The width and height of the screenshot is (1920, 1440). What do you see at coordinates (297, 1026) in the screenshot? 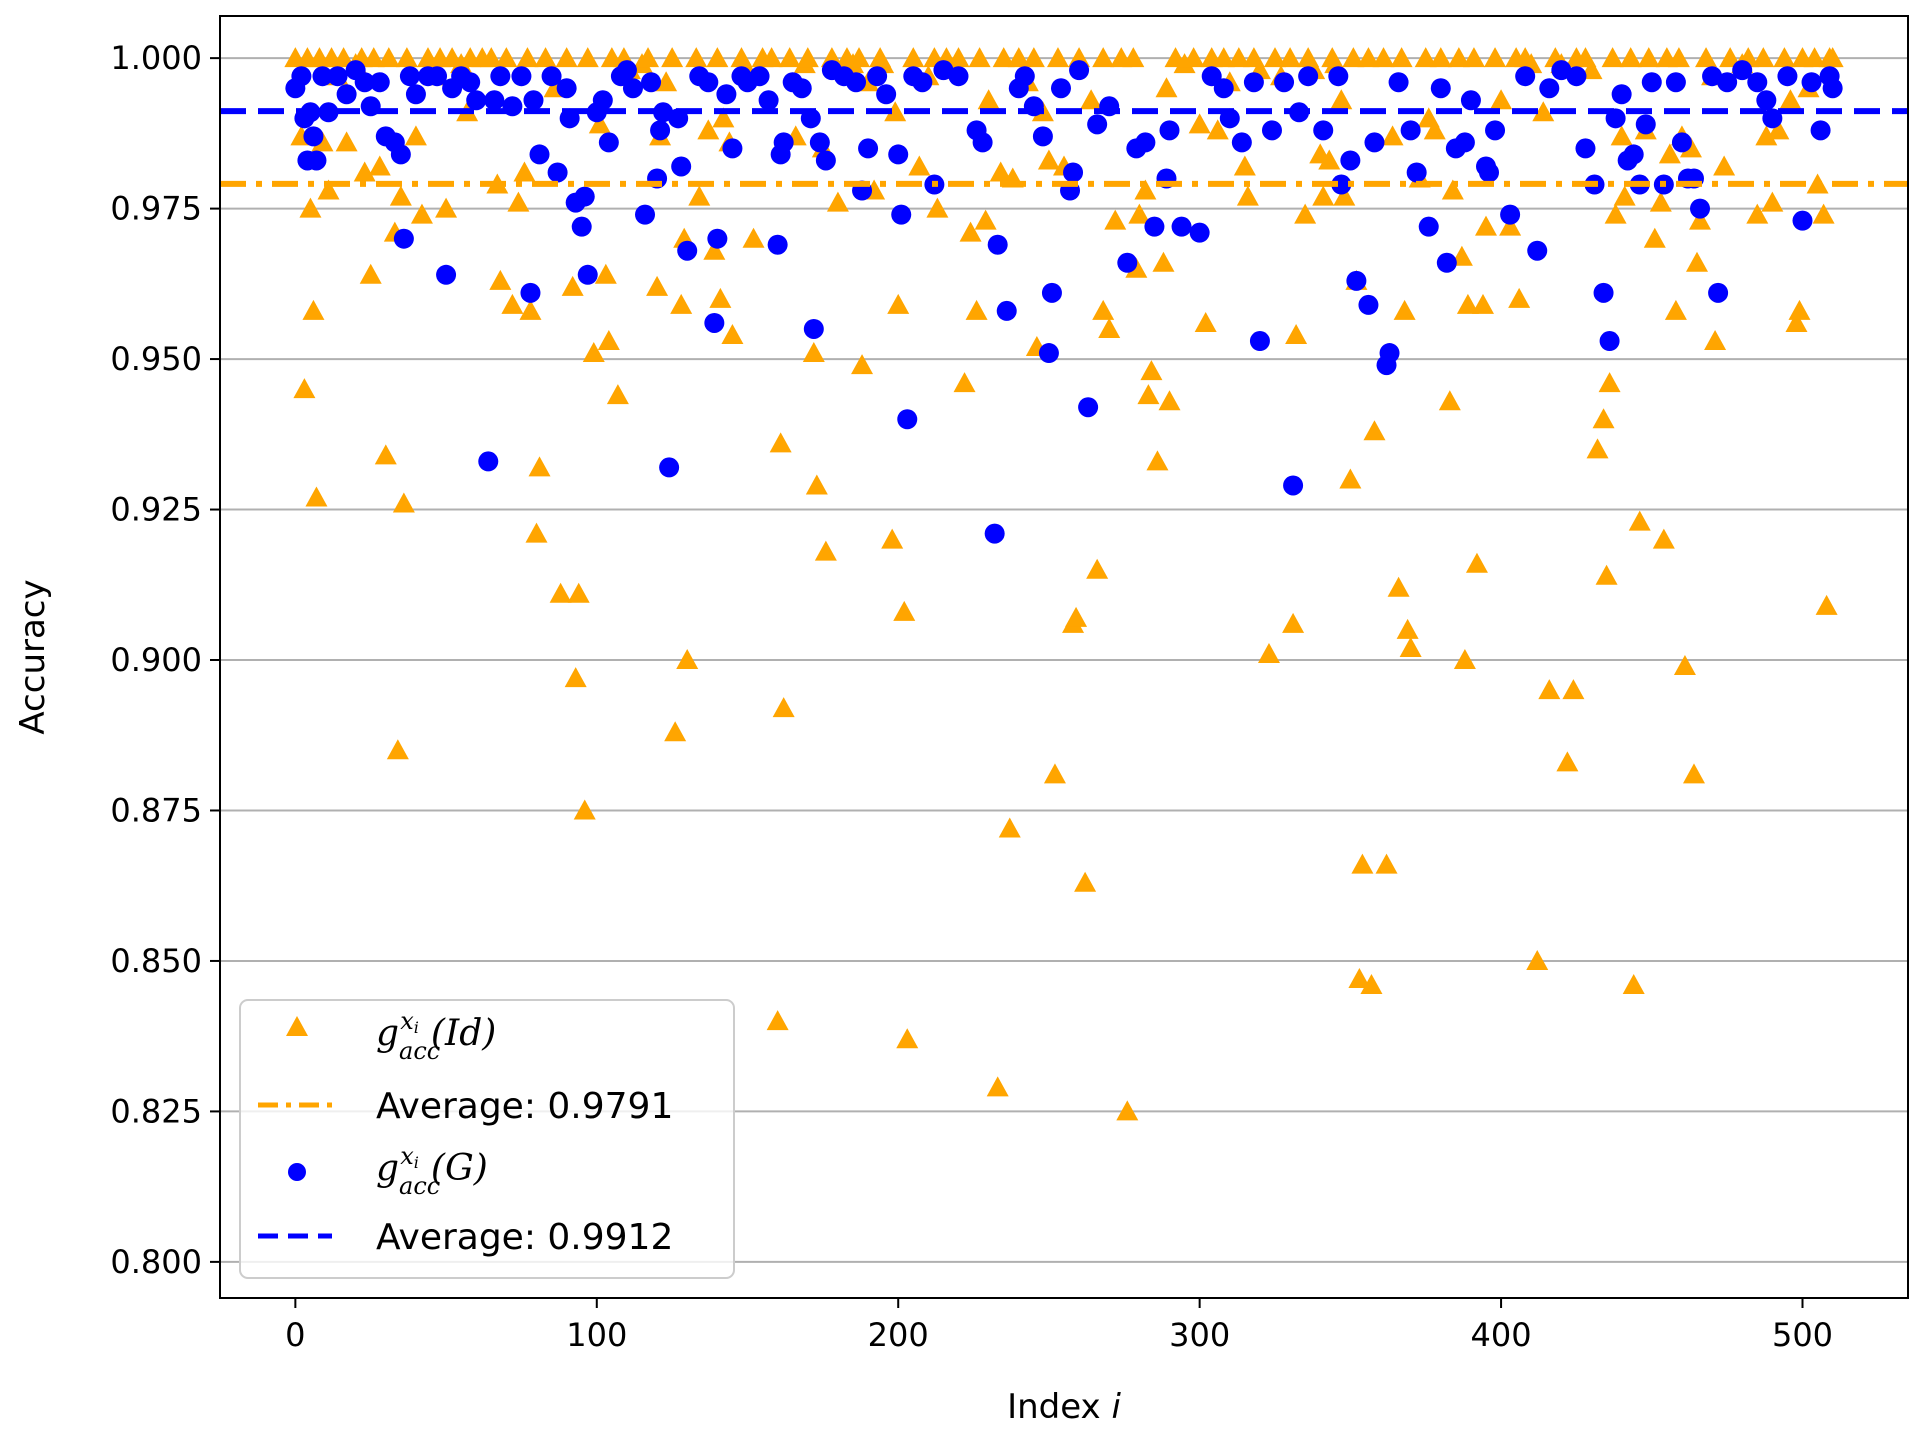
I see `legend-triangle-marker` at bounding box center [297, 1026].